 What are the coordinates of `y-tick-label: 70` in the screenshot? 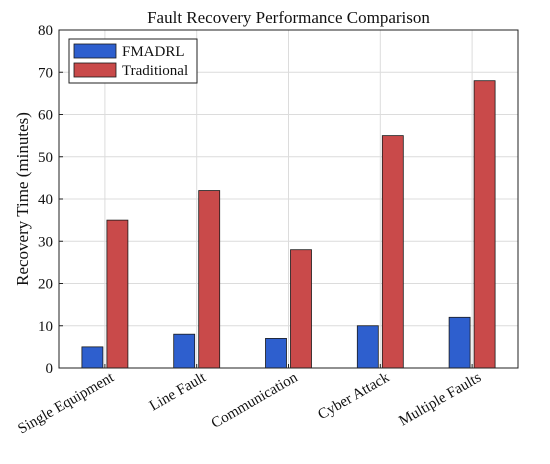 It's located at (45, 73).